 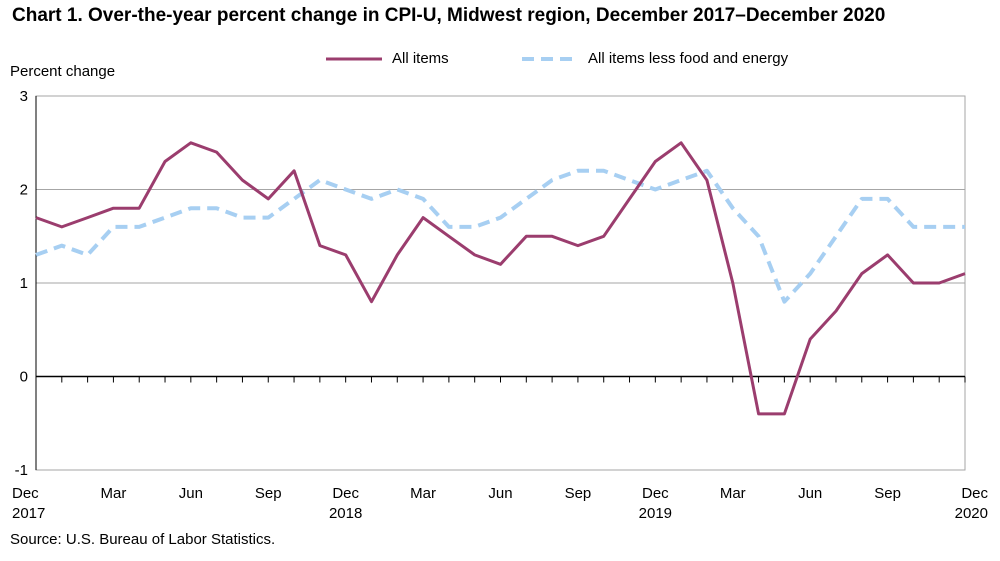 What do you see at coordinates (28, 513) in the screenshot?
I see `x-tick-year-label: 2017` at bounding box center [28, 513].